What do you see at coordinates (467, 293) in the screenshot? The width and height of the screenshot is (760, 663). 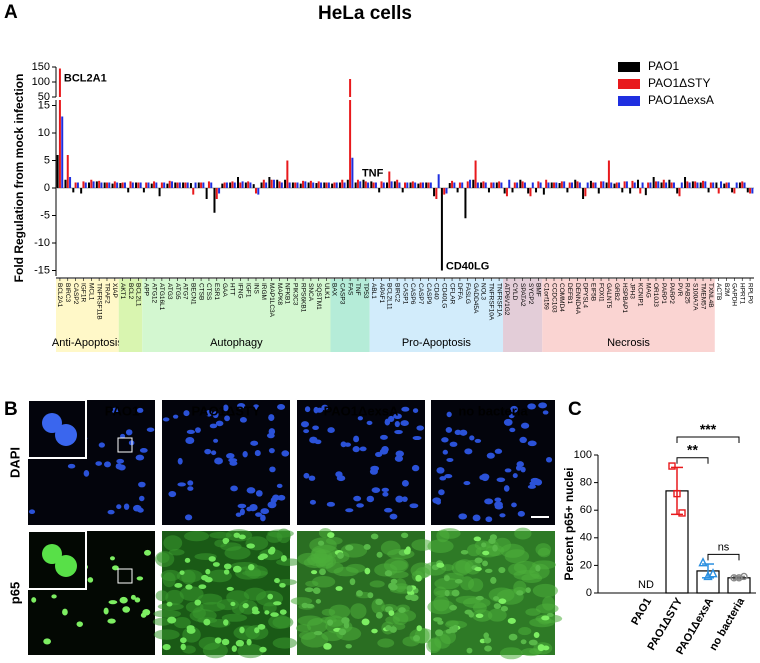 I see `x-tick-label: FASLG` at bounding box center [467, 293].